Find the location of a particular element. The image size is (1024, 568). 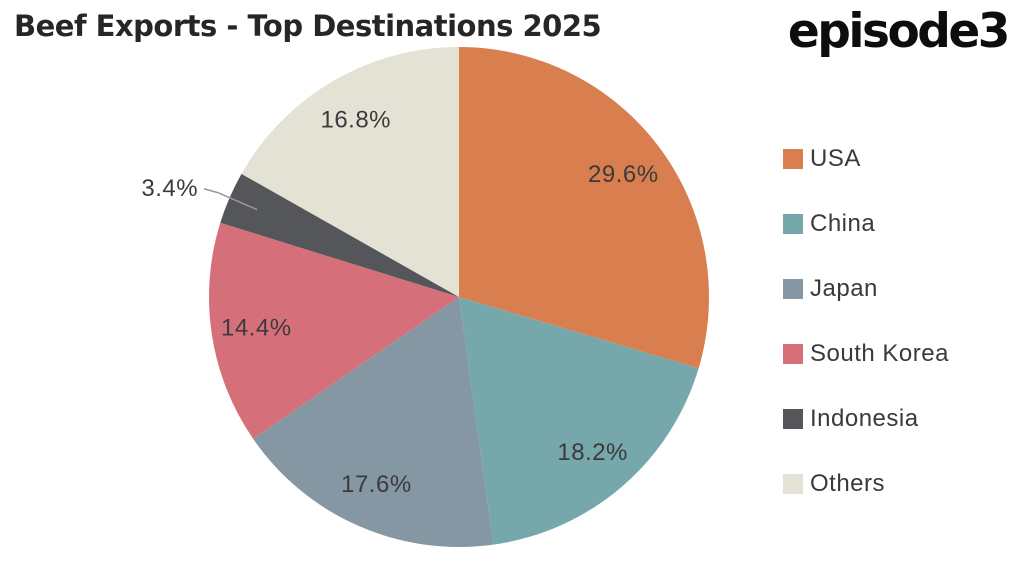

legend-swatch-japan is located at coordinates (793, 289).